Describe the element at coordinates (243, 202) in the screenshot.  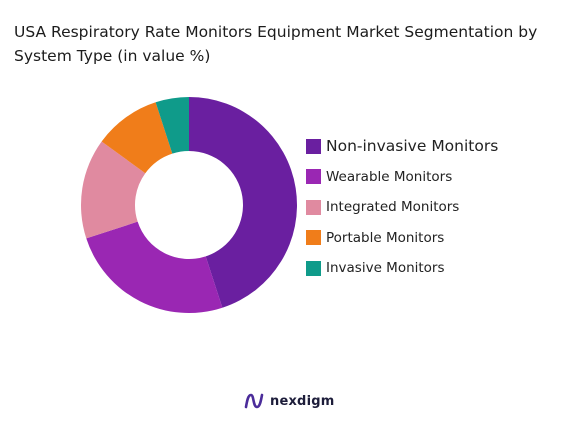
I see `donut-slice-non-invasive-monitors` at that location.